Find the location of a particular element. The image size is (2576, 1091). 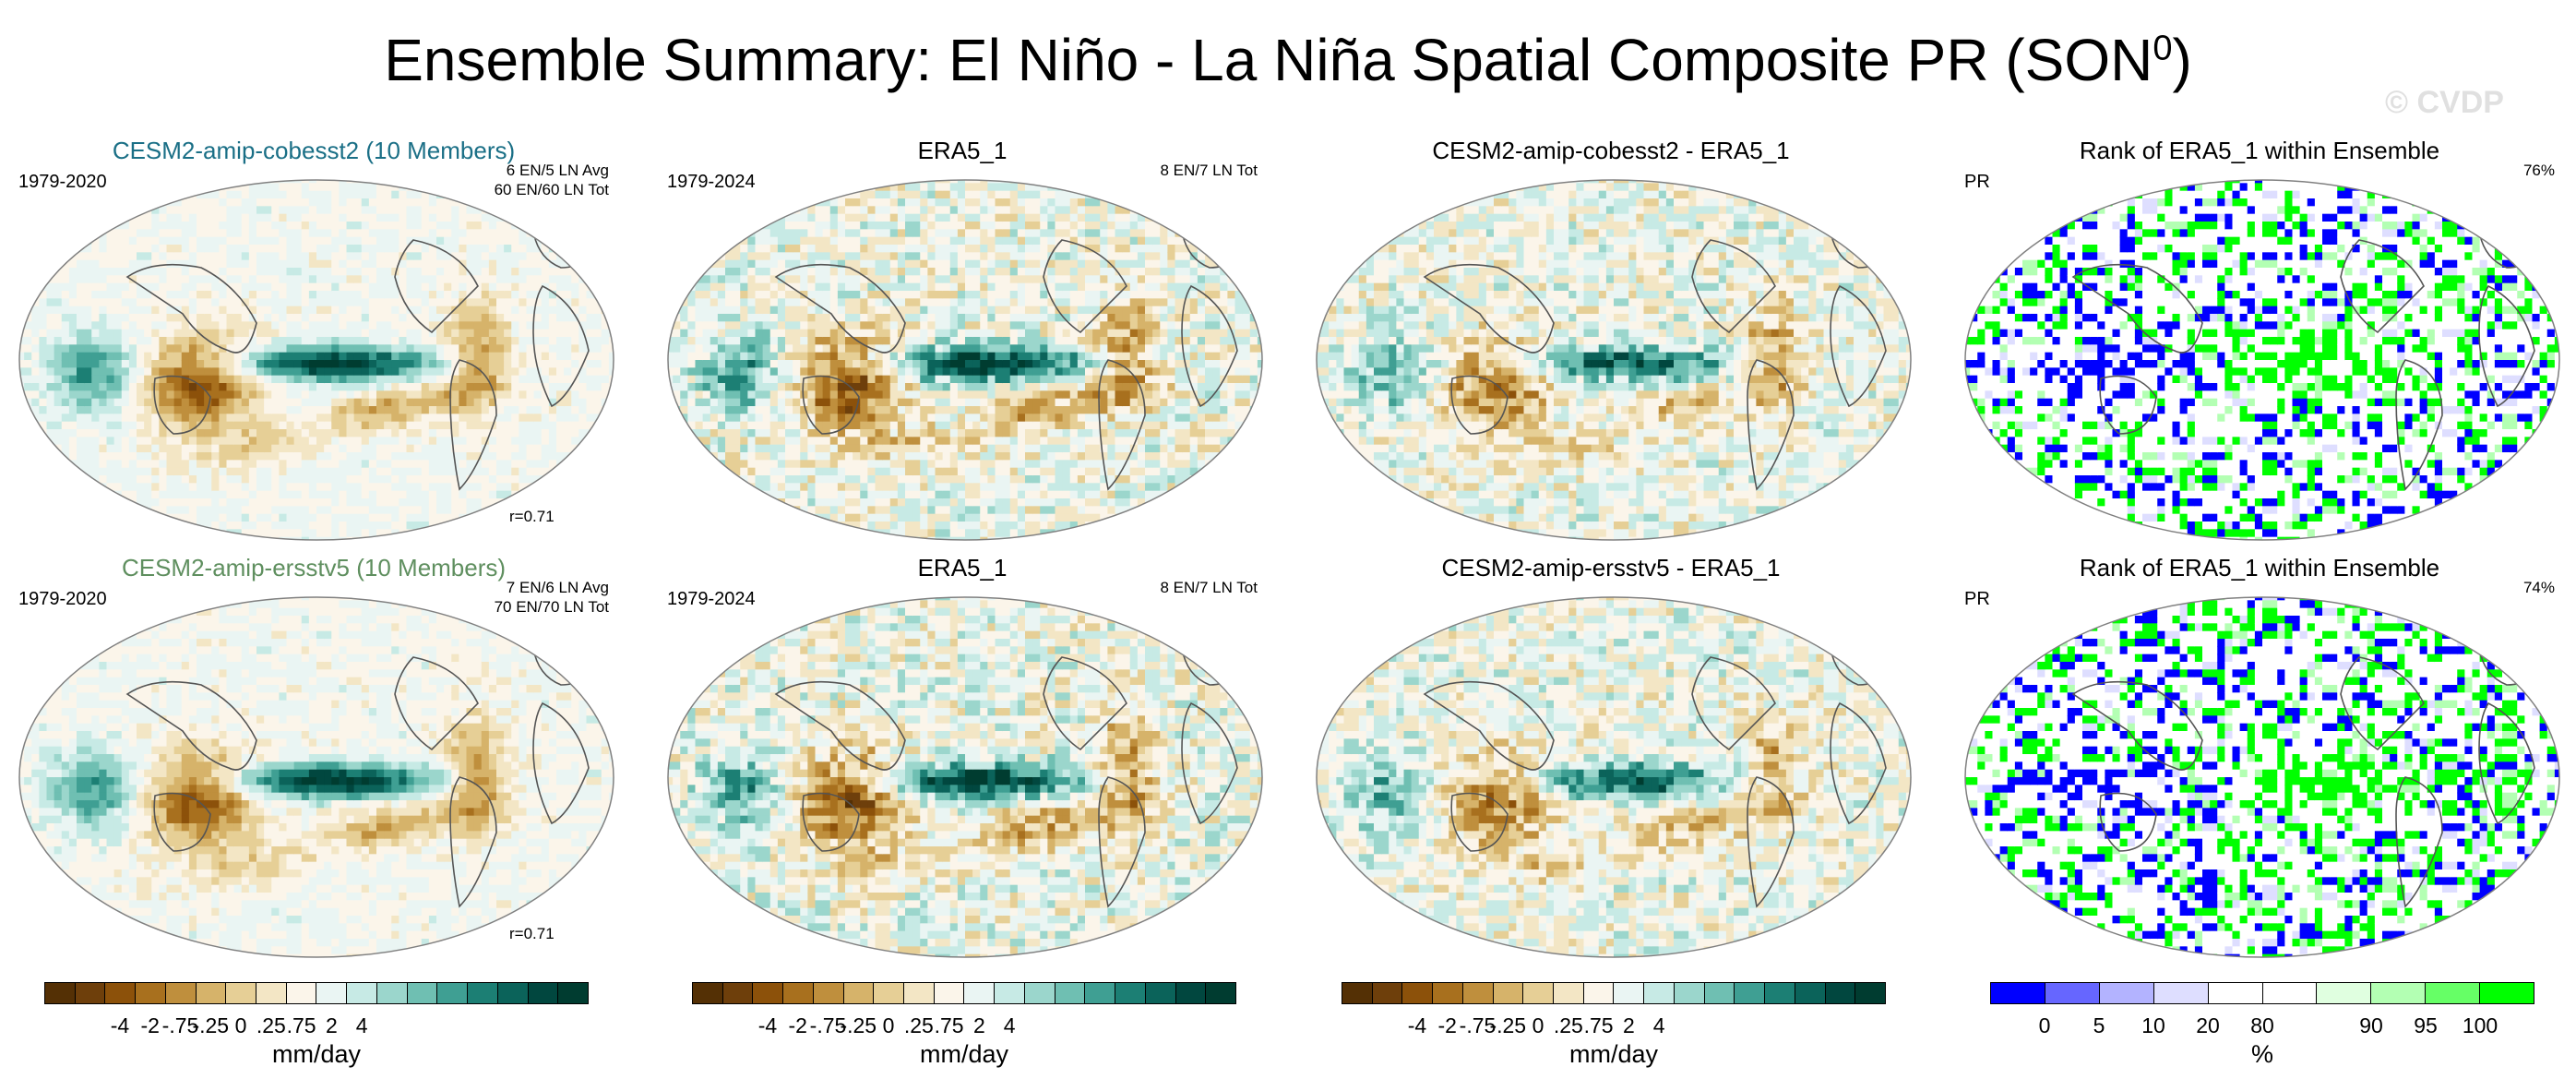

colorbar-tick-label: 20 is located at coordinates (2208, 1026).